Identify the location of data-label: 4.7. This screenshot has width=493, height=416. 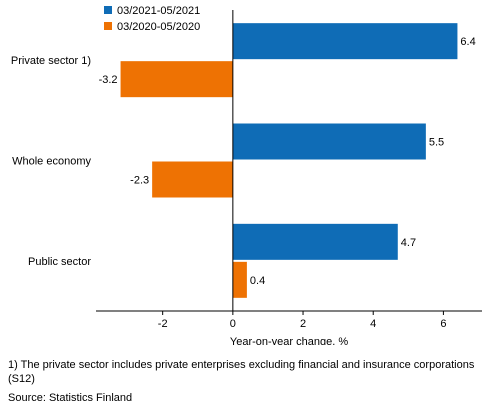
(408, 243).